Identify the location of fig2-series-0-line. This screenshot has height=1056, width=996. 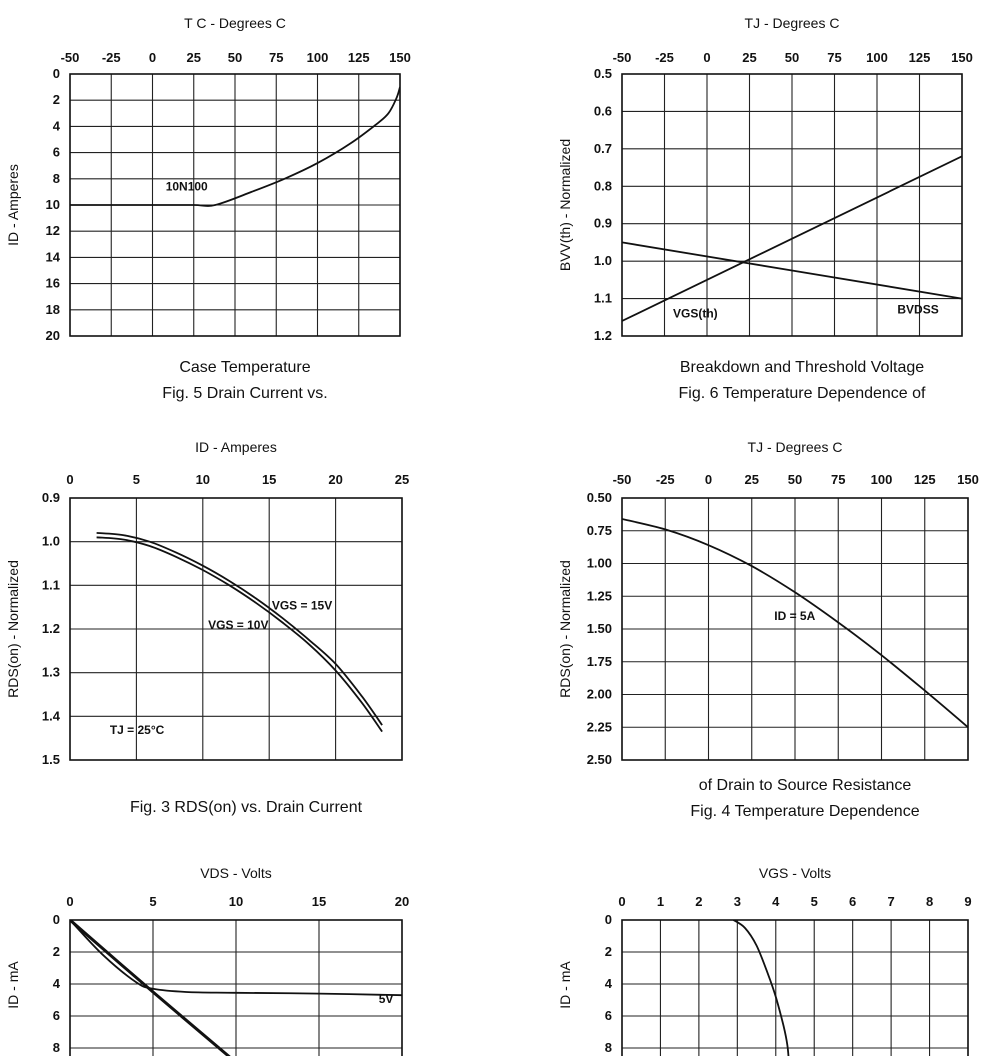
(761, 988).